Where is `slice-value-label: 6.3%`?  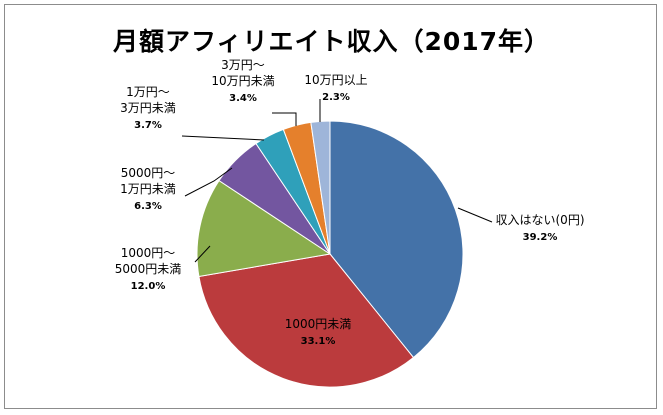
slice-value-label: 6.3% is located at coordinates (148, 206).